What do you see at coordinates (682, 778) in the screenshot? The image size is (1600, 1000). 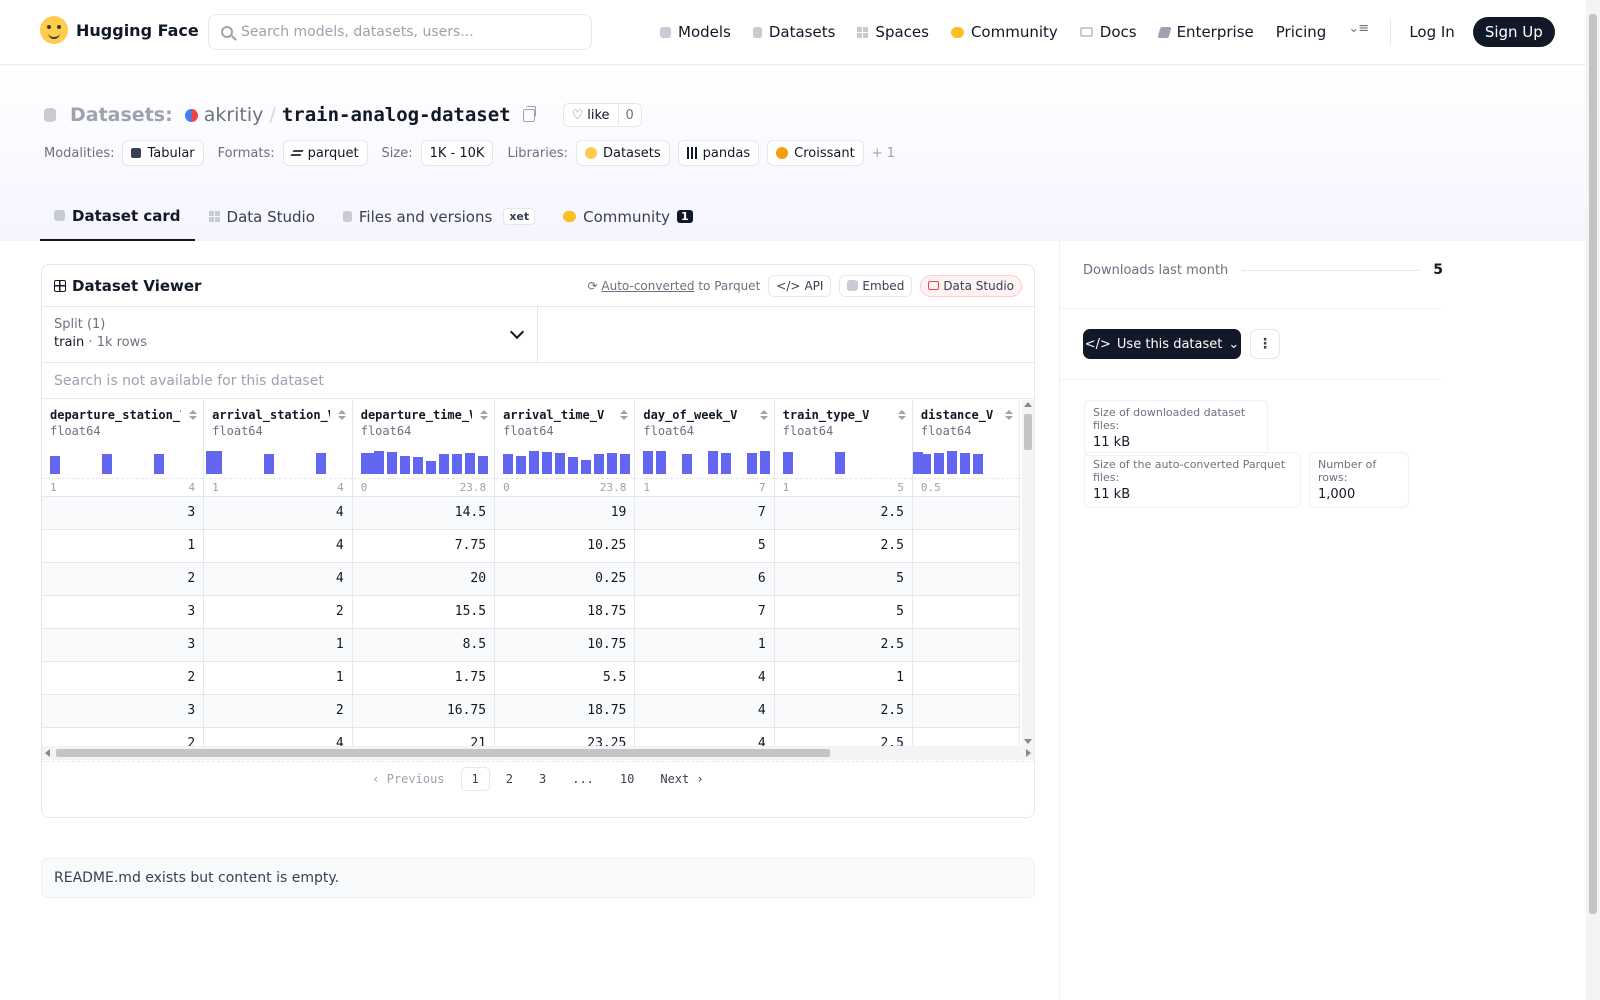 I see `next-page-button: Next ›` at bounding box center [682, 778].